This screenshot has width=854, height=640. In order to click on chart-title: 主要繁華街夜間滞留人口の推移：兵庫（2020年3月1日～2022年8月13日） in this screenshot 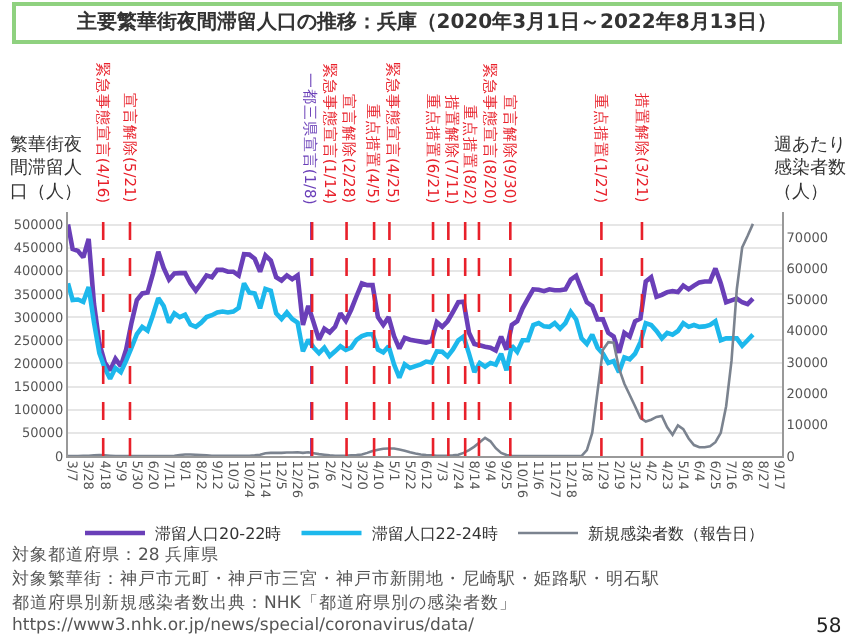, I will do `click(427, 23)`.